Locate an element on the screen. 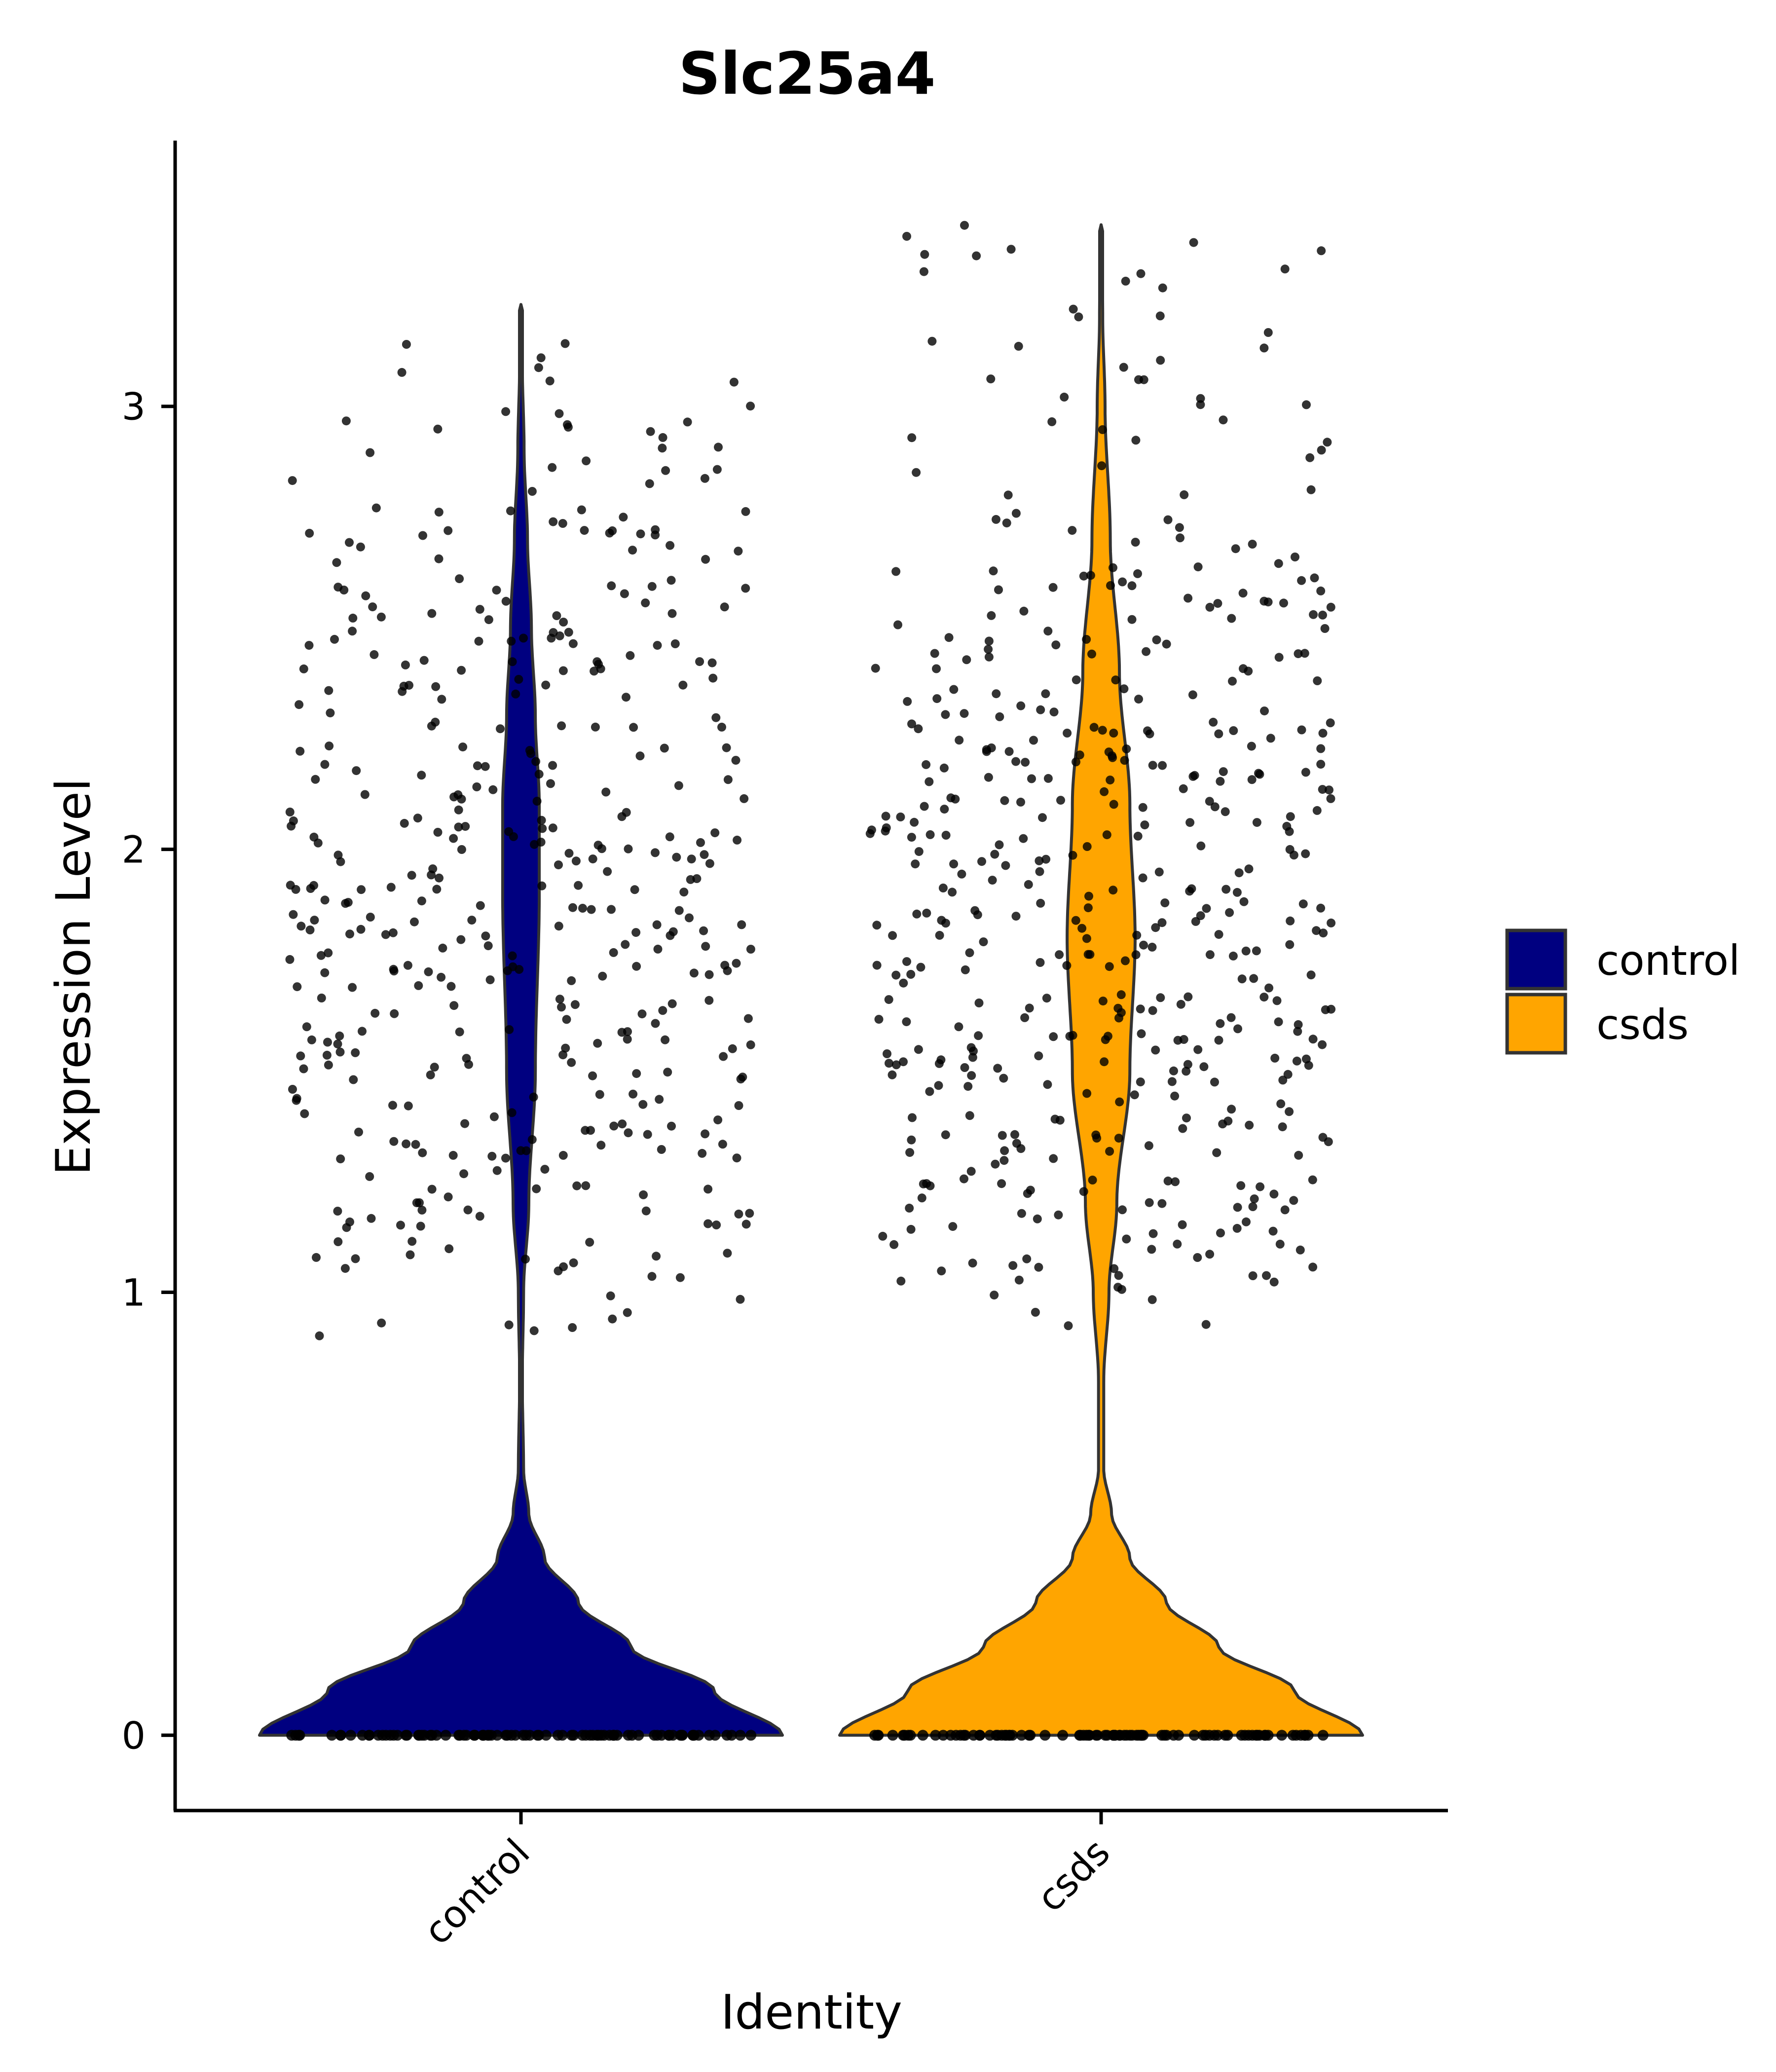 Image resolution: width=1776 pixels, height=2072 pixels. y-axis-ticks: 0 1 2 3 is located at coordinates (149, 1071).